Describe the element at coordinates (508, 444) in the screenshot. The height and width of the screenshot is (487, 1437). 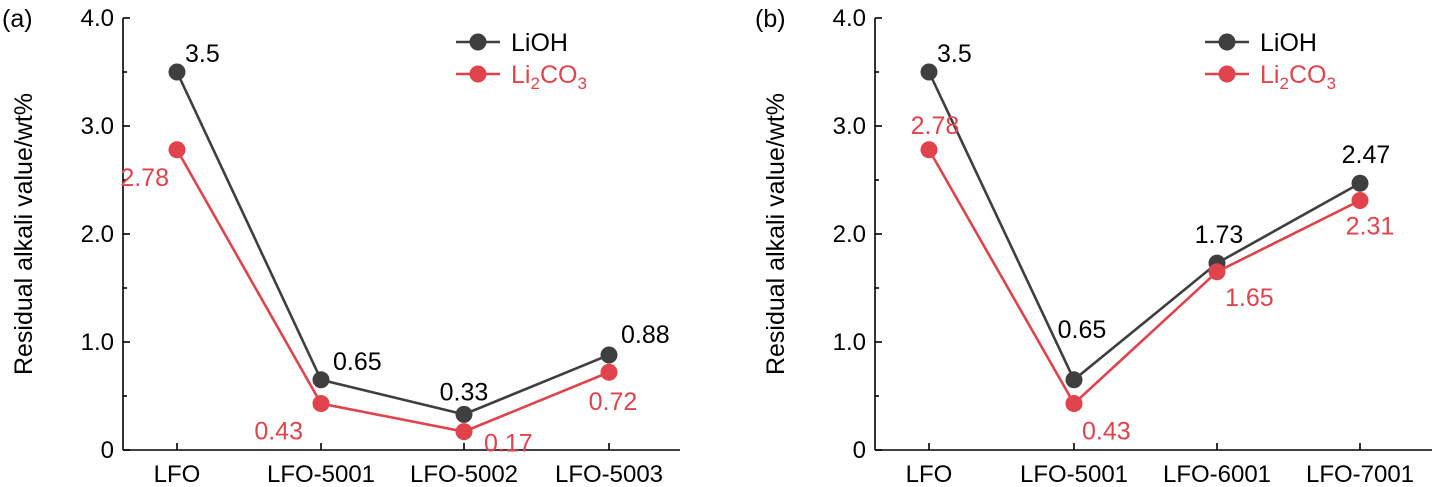
I see `data-label: 0.17` at that location.